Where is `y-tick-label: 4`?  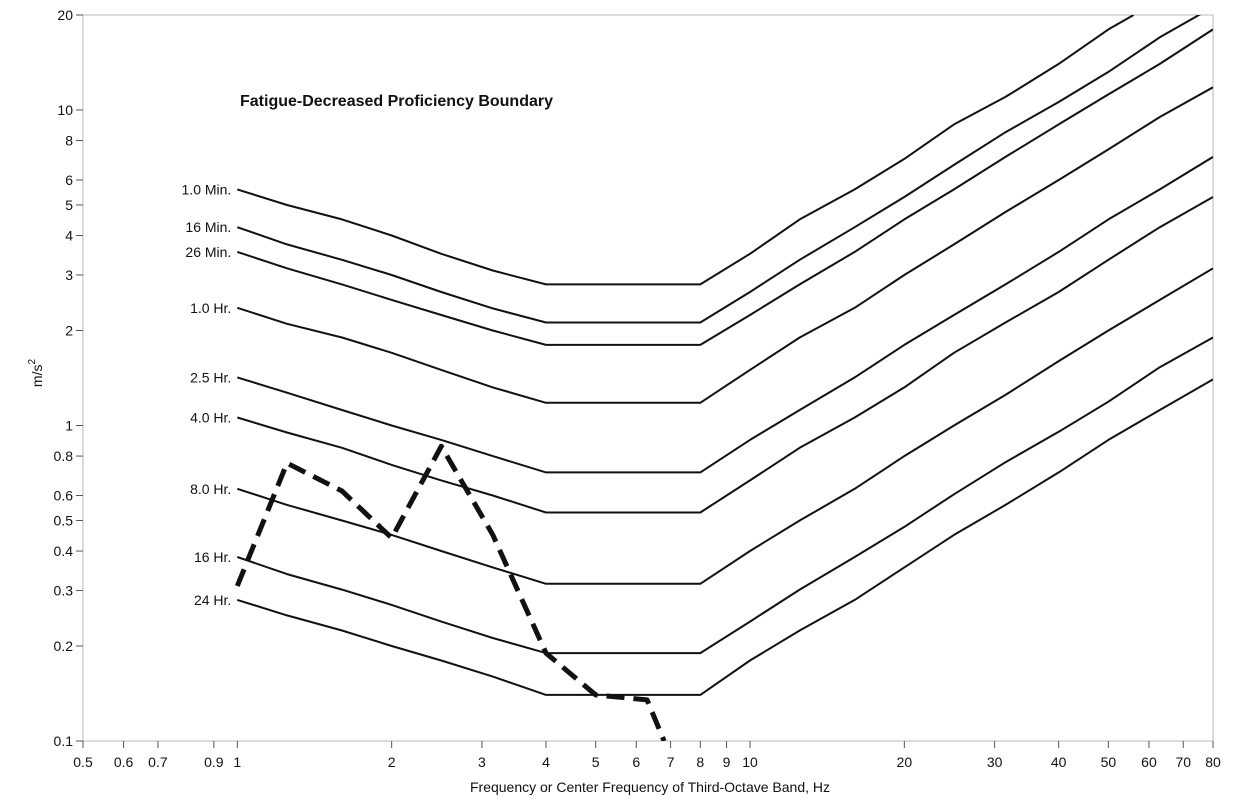 y-tick-label: 4 is located at coordinates (69, 236).